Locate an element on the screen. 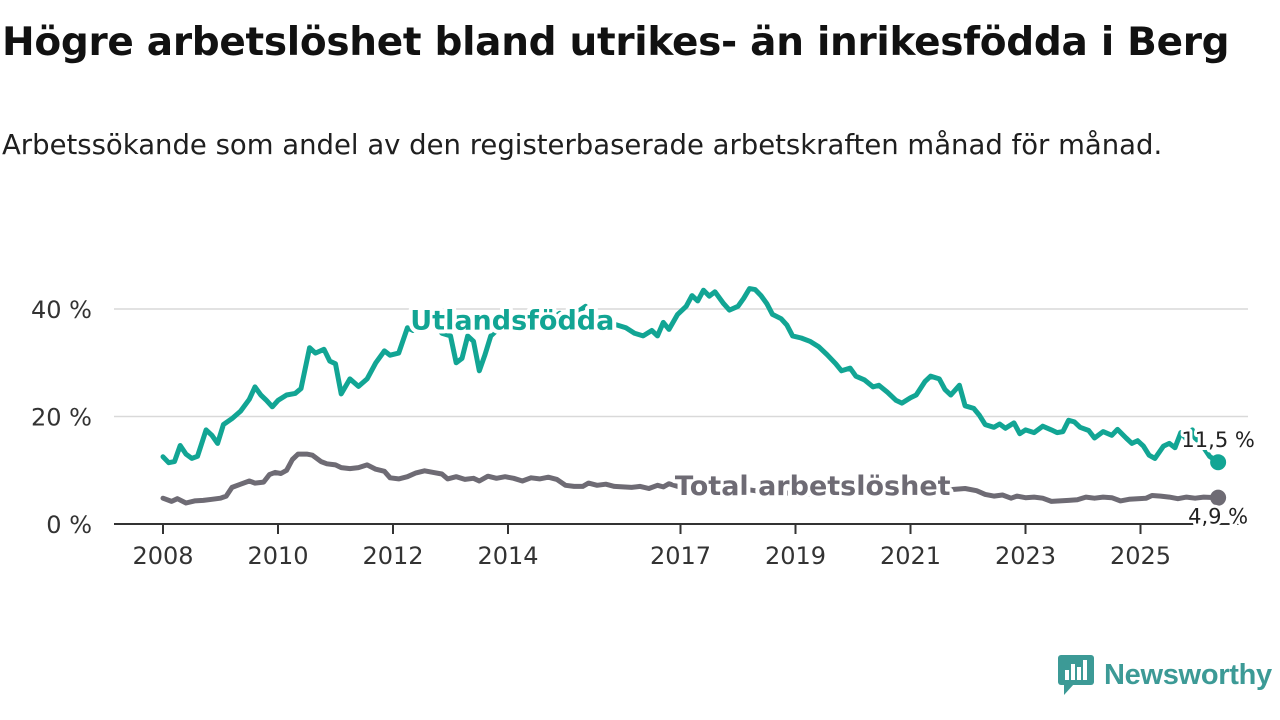 This screenshot has height=720, width=1280. series-label: Total arbetslöshet is located at coordinates (813, 486).